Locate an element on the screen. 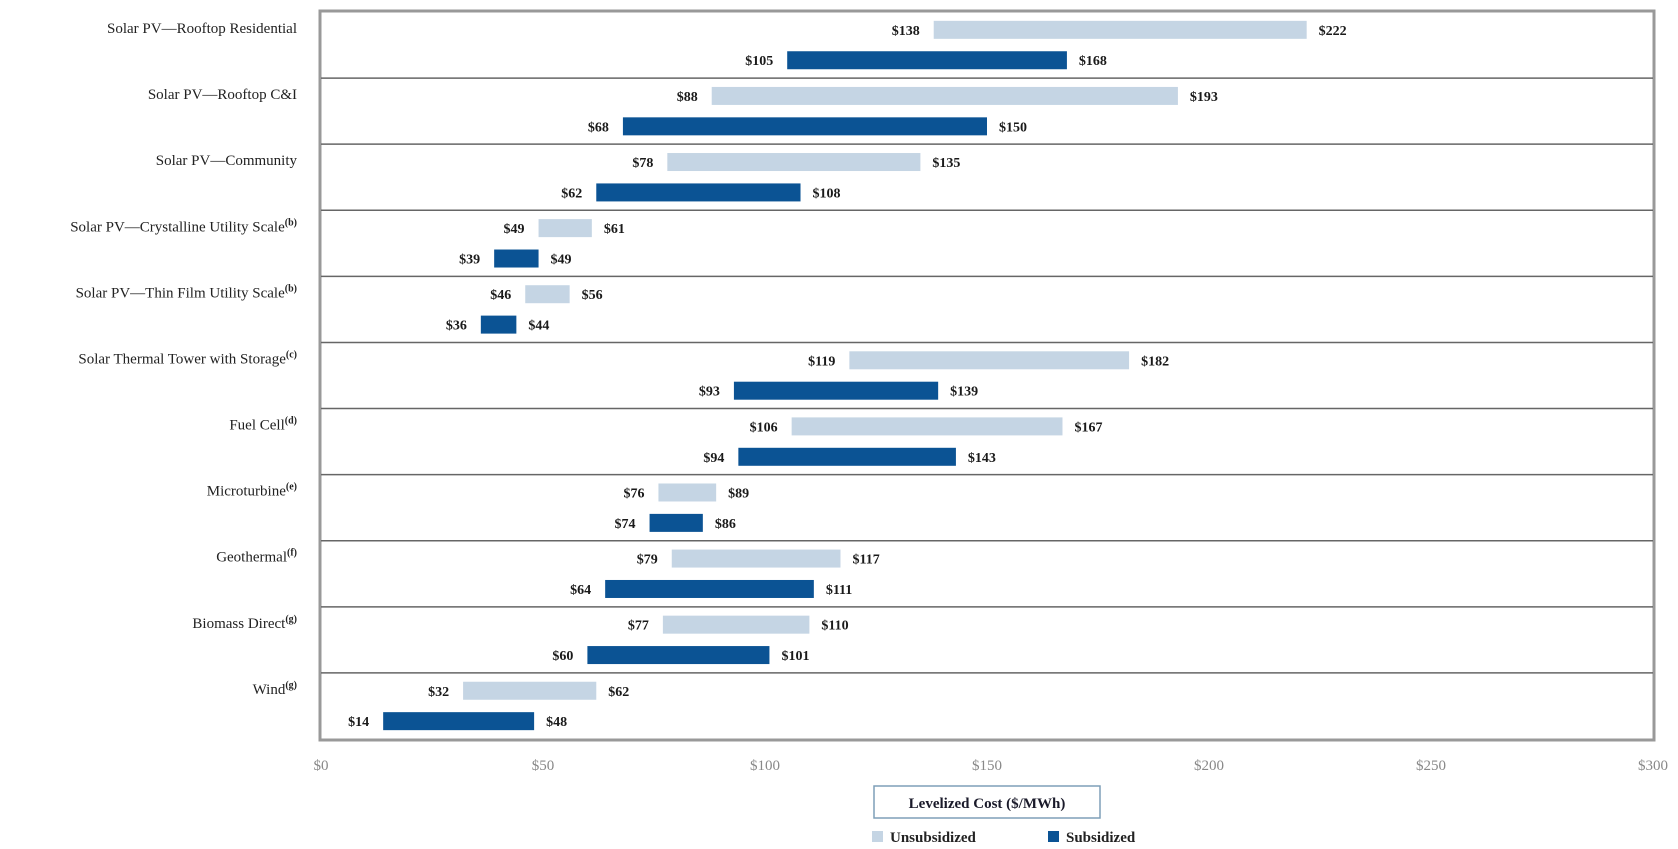  category-label: Solar PV—Thin Film Utility Scale(b) is located at coordinates (186, 292).